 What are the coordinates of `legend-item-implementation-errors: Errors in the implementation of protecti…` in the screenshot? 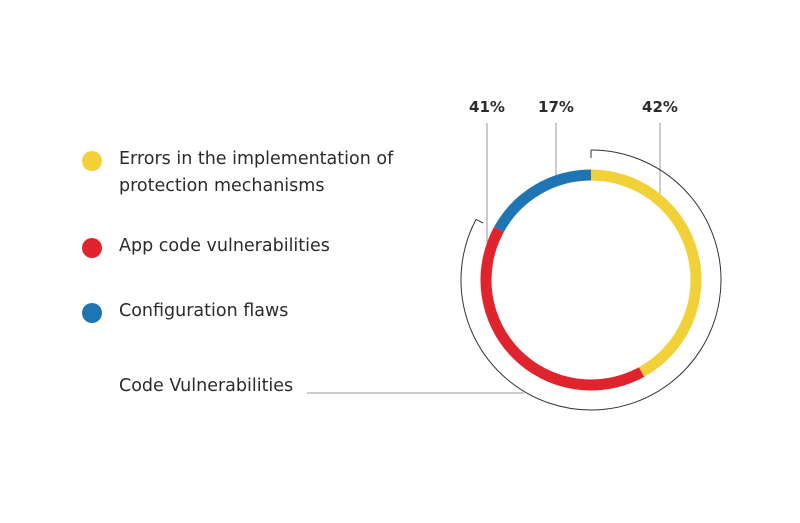 It's located at (250, 174).